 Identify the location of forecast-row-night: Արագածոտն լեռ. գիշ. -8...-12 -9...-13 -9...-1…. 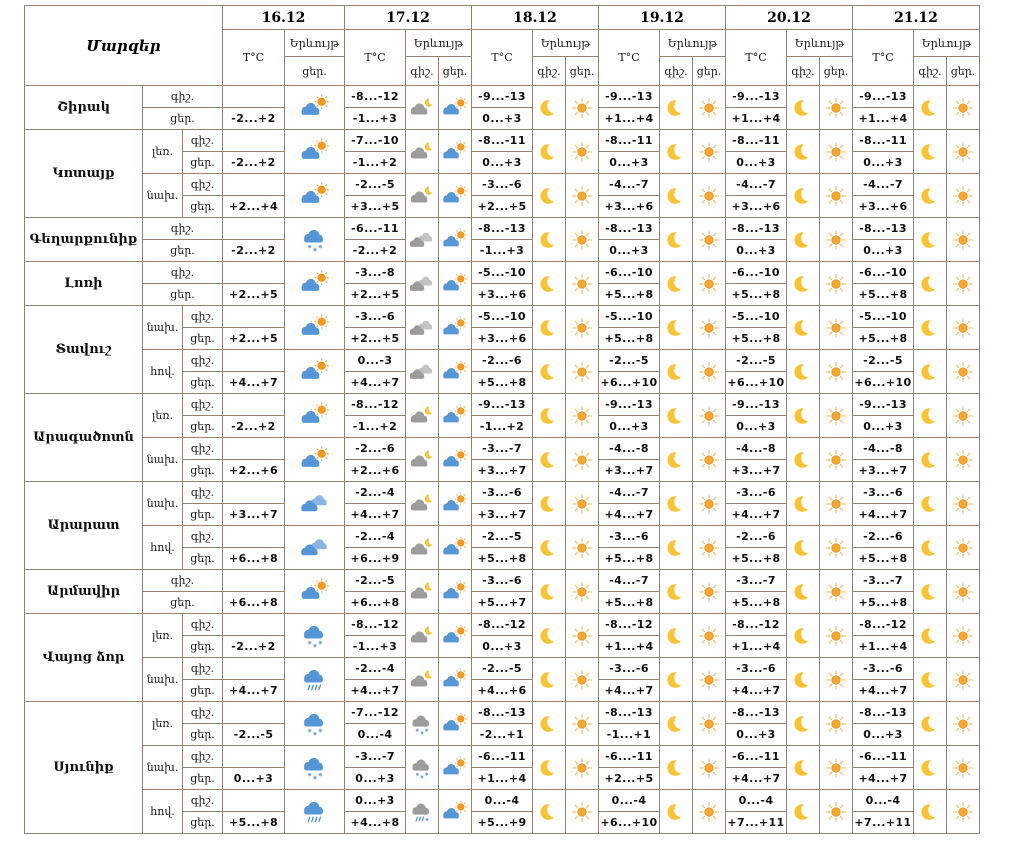
(502, 437).